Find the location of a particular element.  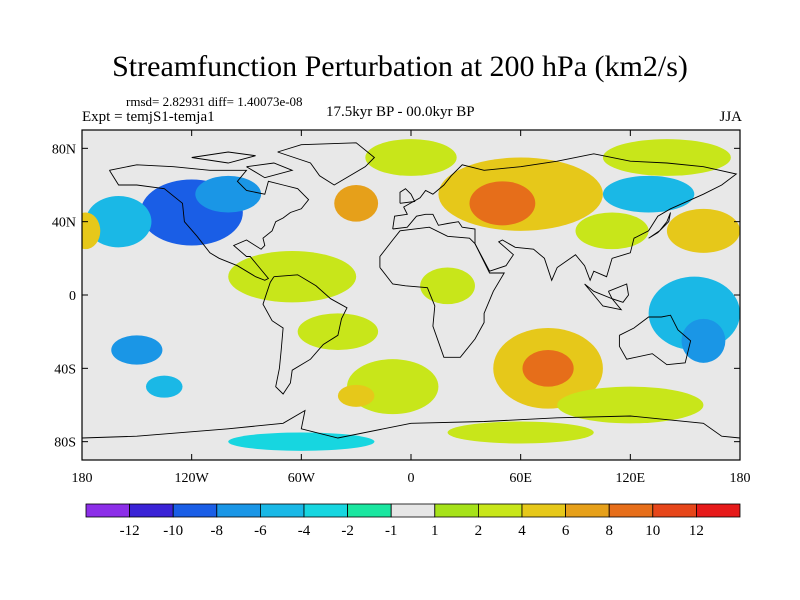

lat-tick-label: 40S is located at coordinates (65, 369).